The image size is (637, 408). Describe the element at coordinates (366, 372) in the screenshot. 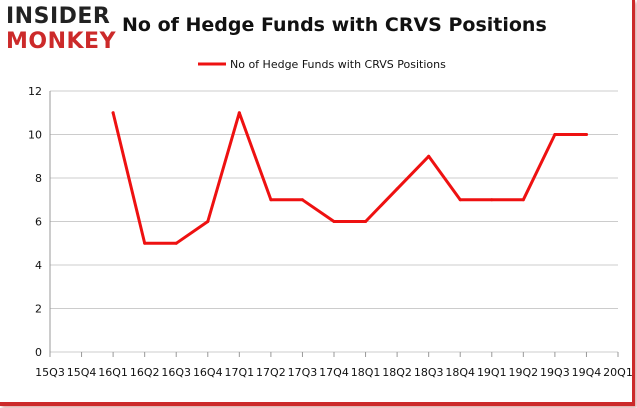

I see `x-tick-label: 18Q1` at that location.